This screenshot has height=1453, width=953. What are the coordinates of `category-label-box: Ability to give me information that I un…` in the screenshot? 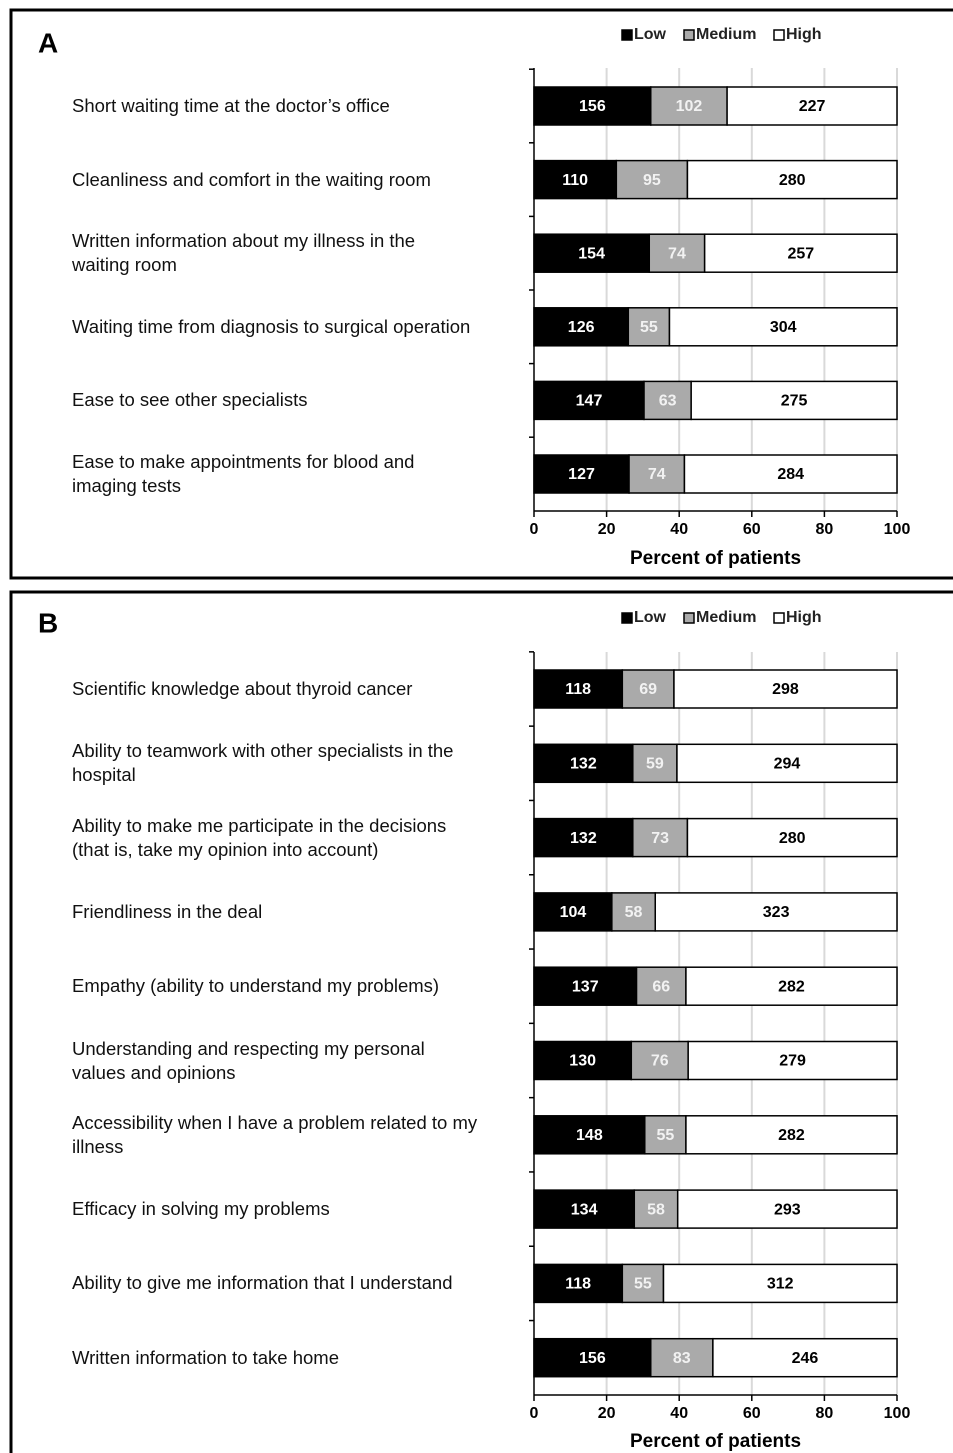 It's located at (262, 1283).